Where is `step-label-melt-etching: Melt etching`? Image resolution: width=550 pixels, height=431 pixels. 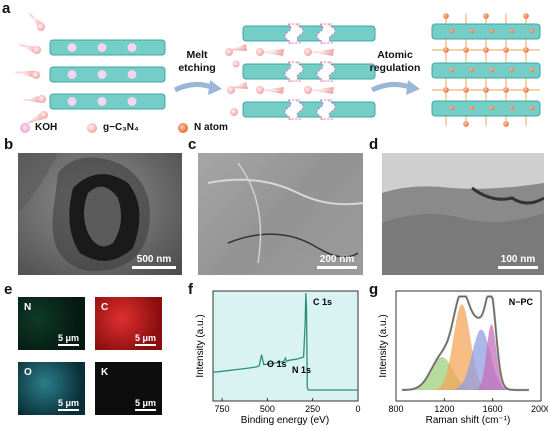 step-label-melt-etching: Melt etching is located at coordinates (197, 61).